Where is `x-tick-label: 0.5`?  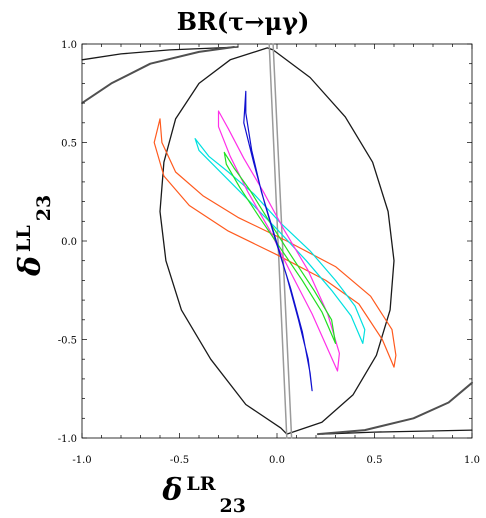 x-tick-label: 0.5 is located at coordinates (375, 460).